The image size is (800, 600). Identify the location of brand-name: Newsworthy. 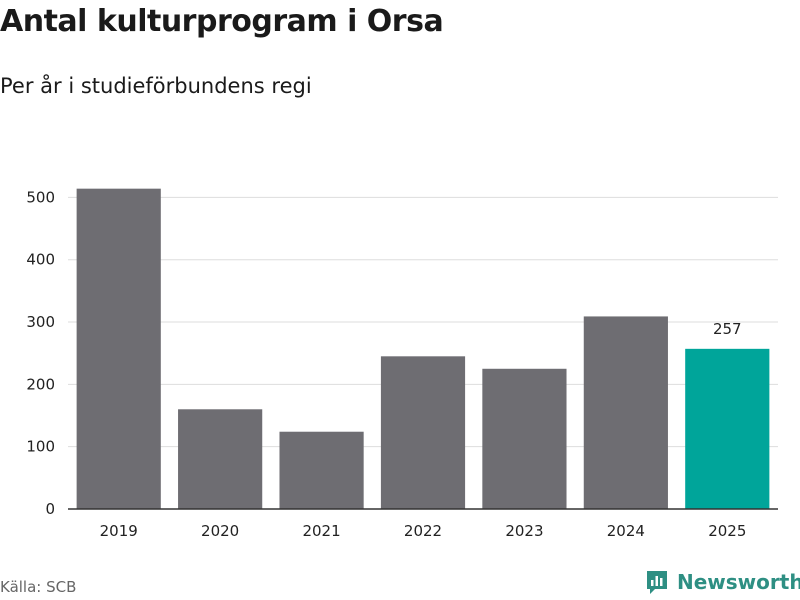
(738, 582).